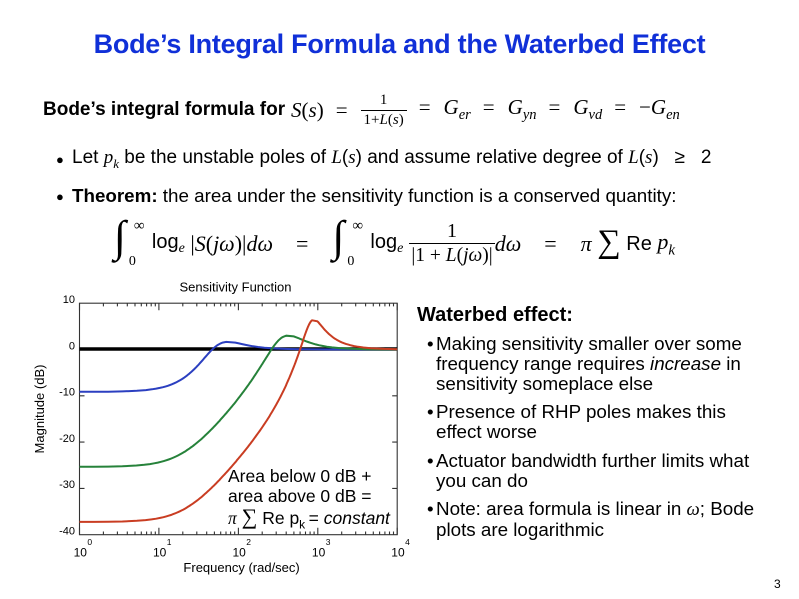 This screenshot has width=799, height=599. I want to click on svg-text: 1, so click(169, 542).